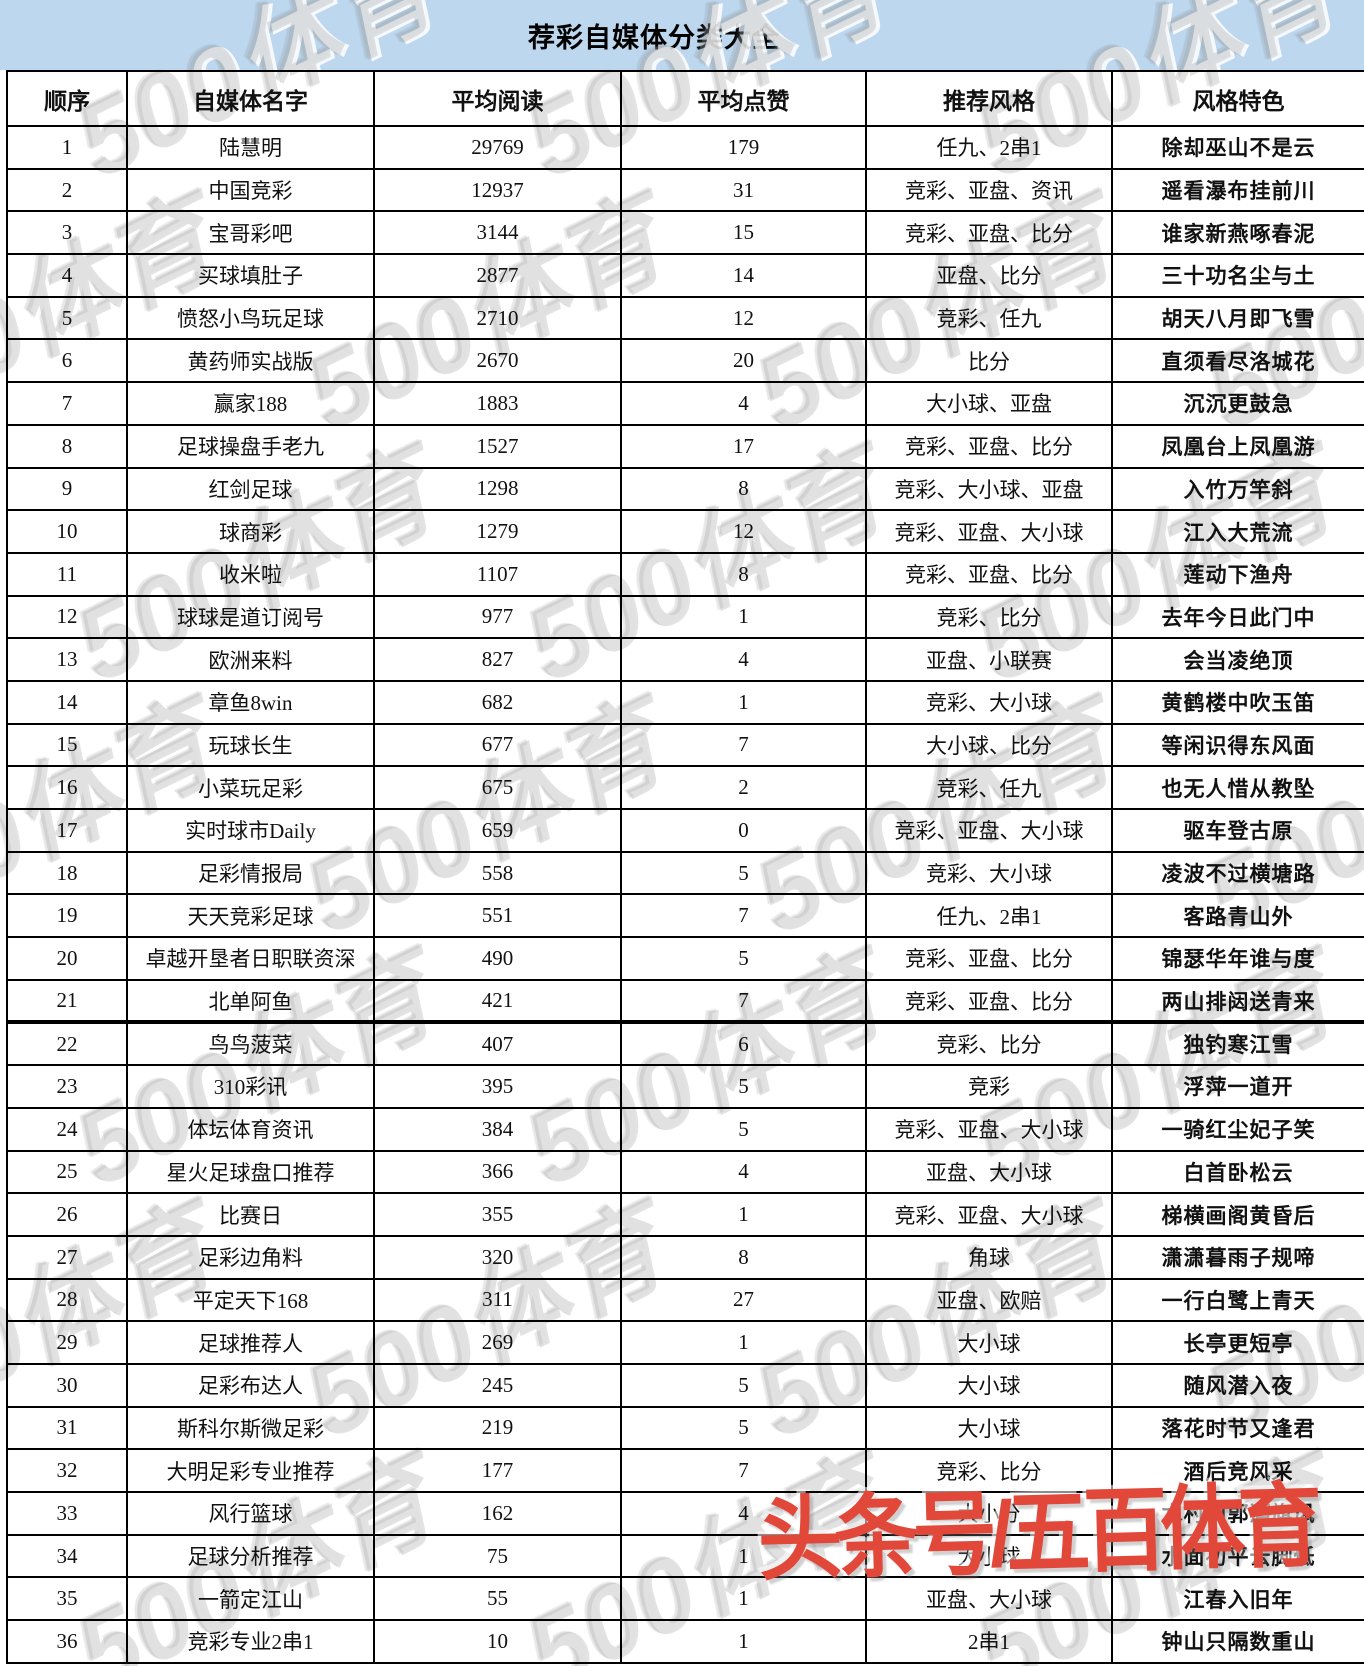 This screenshot has width=1364, height=1666. What do you see at coordinates (685, 702) in the screenshot?
I see `table-row: 14 章鱼8win 682 1 竞彩、大小球 黄鹤楼中吹玉笛` at bounding box center [685, 702].